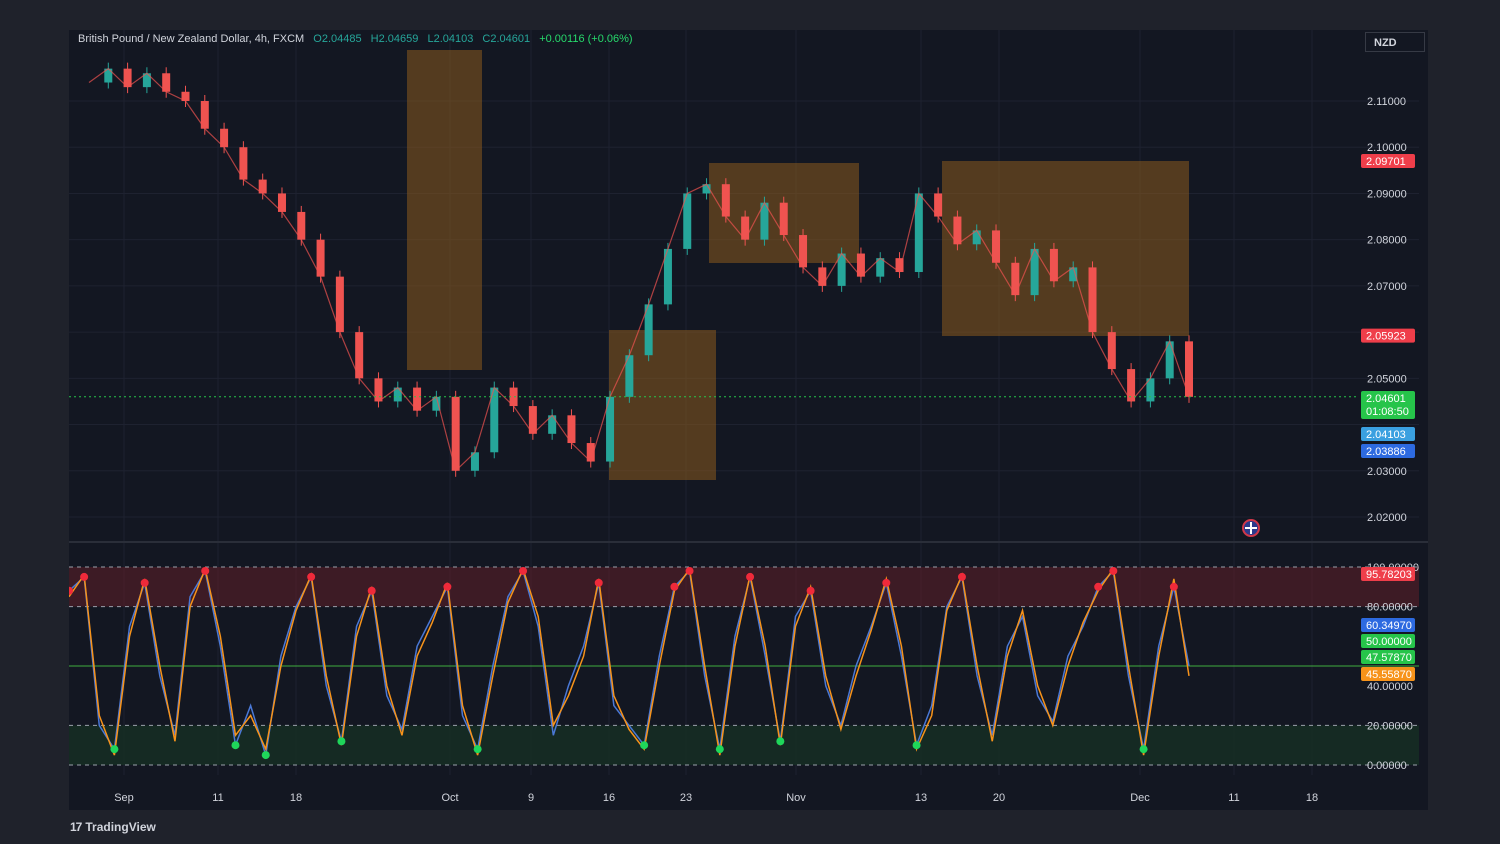 This screenshot has height=844, width=1500. What do you see at coordinates (1390, 726) in the screenshot?
I see `osc-tick-label: 20.00000` at bounding box center [1390, 726].